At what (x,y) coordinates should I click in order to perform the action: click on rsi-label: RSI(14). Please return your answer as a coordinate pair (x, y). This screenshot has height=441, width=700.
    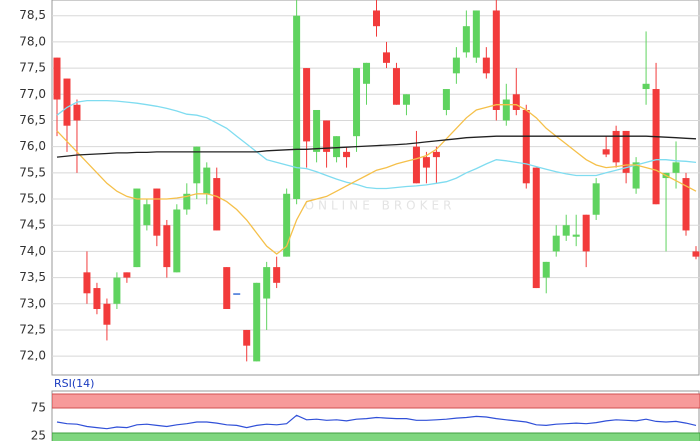
    Looking at the image, I should click on (74, 383).